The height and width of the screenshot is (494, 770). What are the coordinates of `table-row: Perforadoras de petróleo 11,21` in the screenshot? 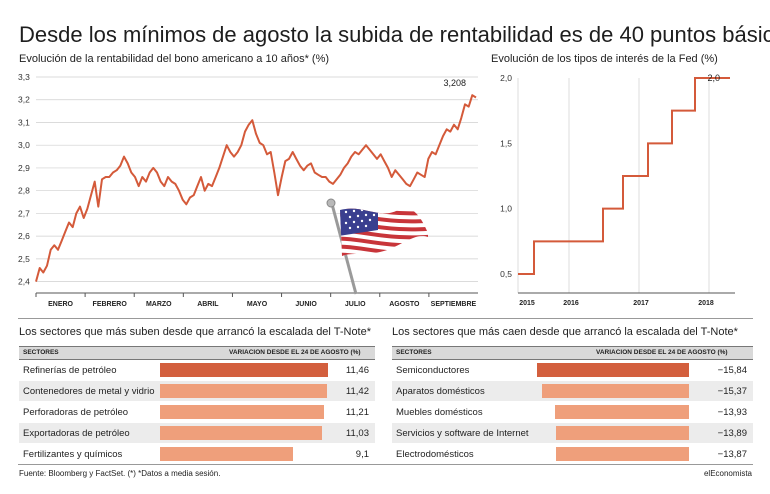 It's located at (197, 412).